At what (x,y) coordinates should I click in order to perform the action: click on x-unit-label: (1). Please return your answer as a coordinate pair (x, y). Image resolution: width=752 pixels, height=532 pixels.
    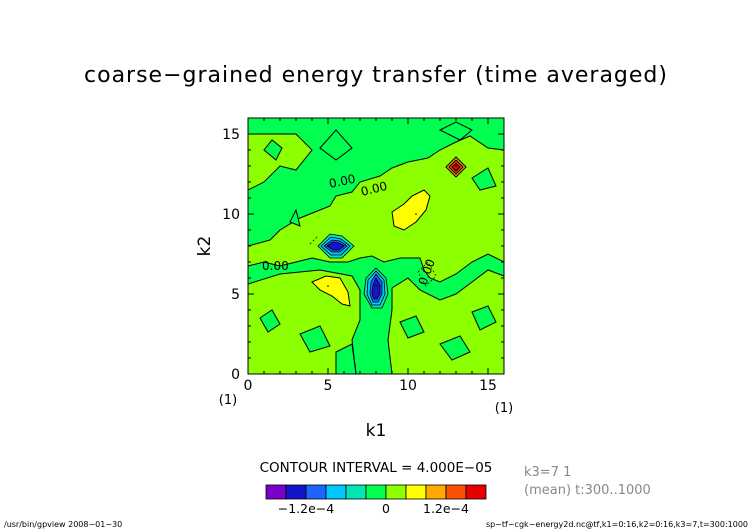
    Looking at the image, I should click on (504, 408).